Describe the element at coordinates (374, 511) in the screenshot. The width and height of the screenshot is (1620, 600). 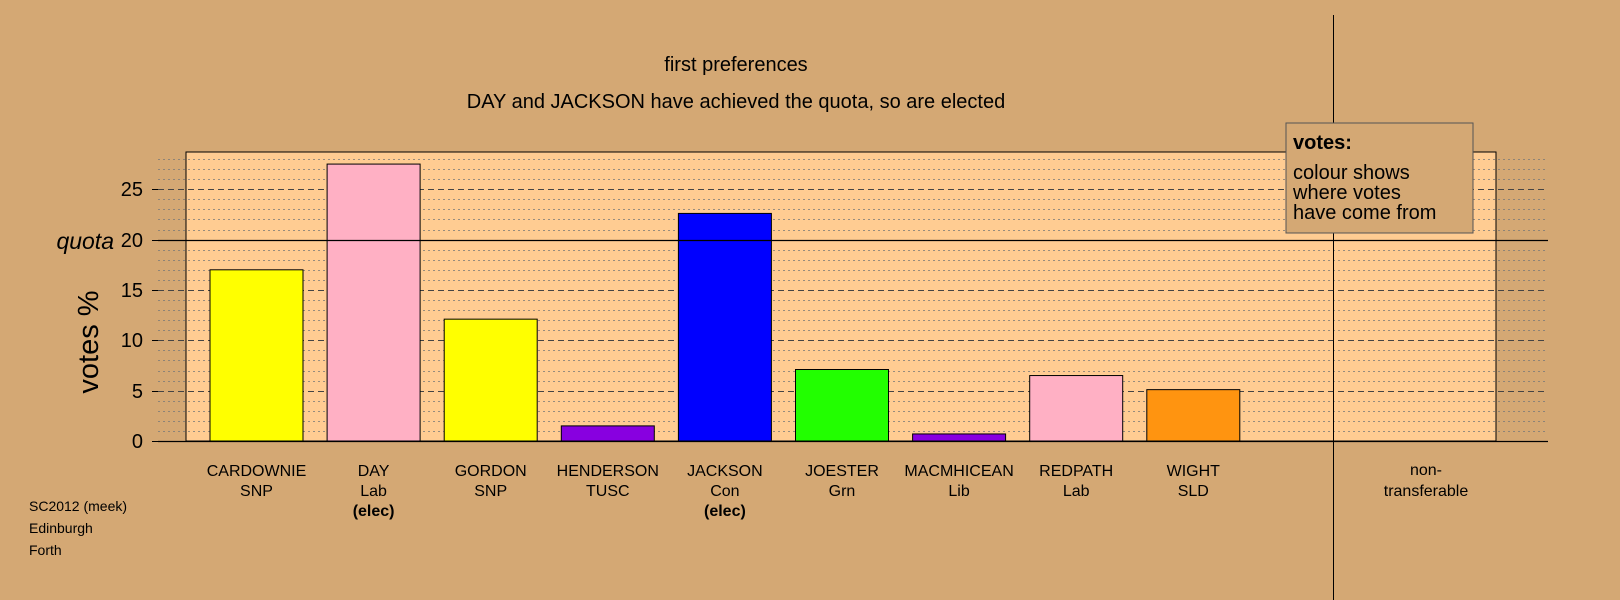
I see `elected-label-day: (elec)` at that location.